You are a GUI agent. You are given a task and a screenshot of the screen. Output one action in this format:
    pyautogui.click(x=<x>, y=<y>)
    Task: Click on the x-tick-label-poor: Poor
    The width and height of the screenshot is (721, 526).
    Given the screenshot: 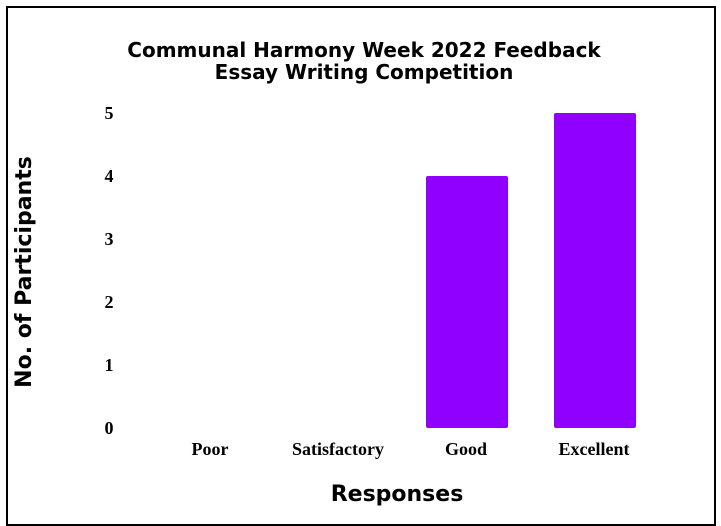 What is the action you would take?
    pyautogui.click(x=210, y=449)
    